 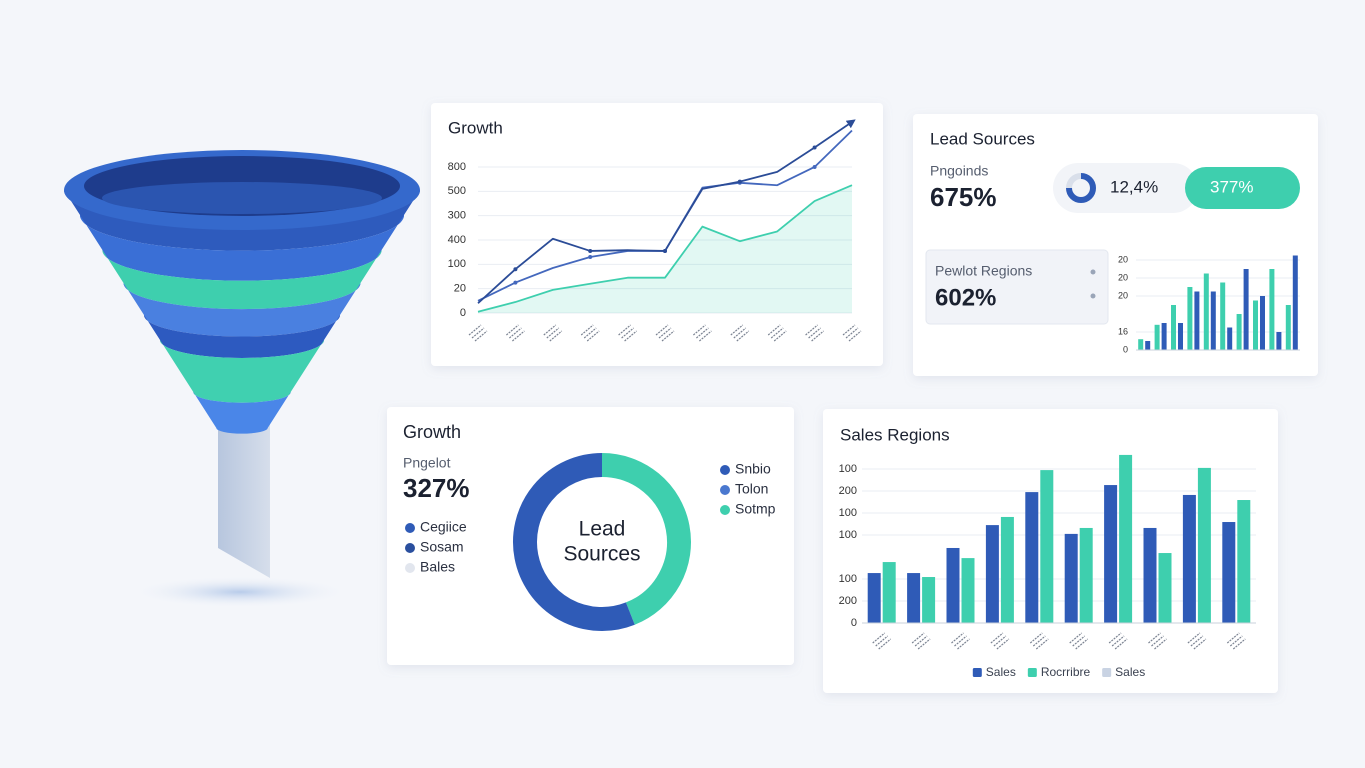 I want to click on pill-ring, so click(x=1081, y=188).